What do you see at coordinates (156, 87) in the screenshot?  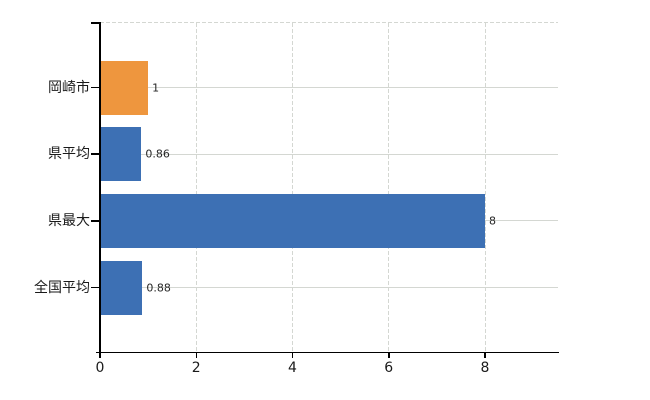 I see `bar-value-label: 1` at bounding box center [156, 87].